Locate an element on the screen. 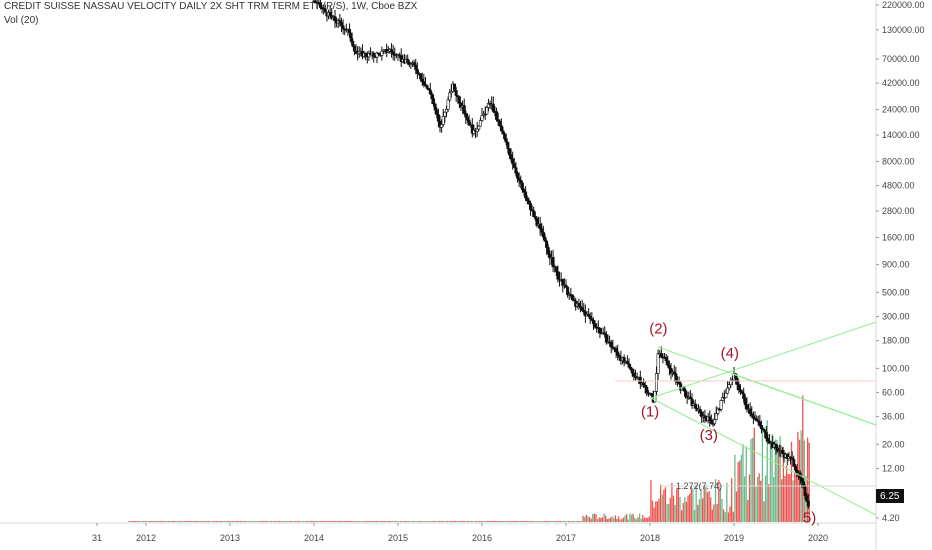 The width and height of the screenshot is (932, 550). y-tick-label: 12.00 is located at coordinates (893, 468).